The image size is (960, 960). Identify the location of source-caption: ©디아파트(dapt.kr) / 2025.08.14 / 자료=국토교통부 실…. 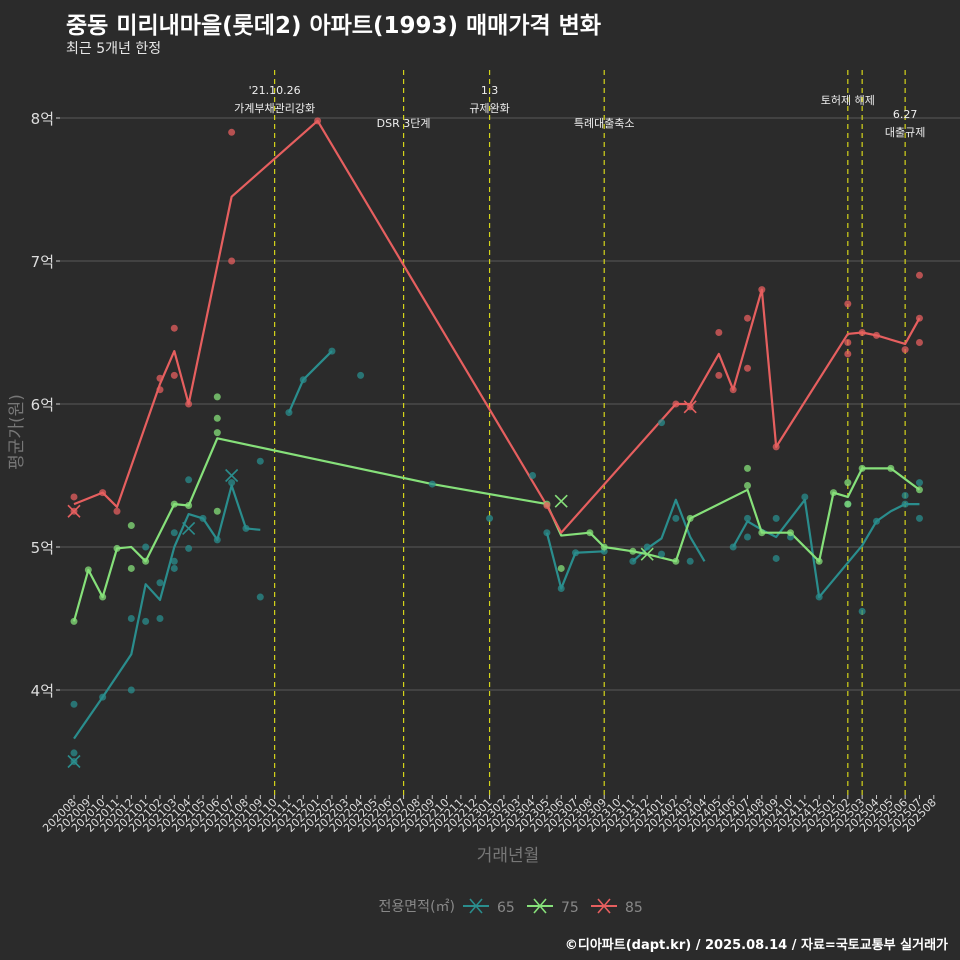
(756, 945).